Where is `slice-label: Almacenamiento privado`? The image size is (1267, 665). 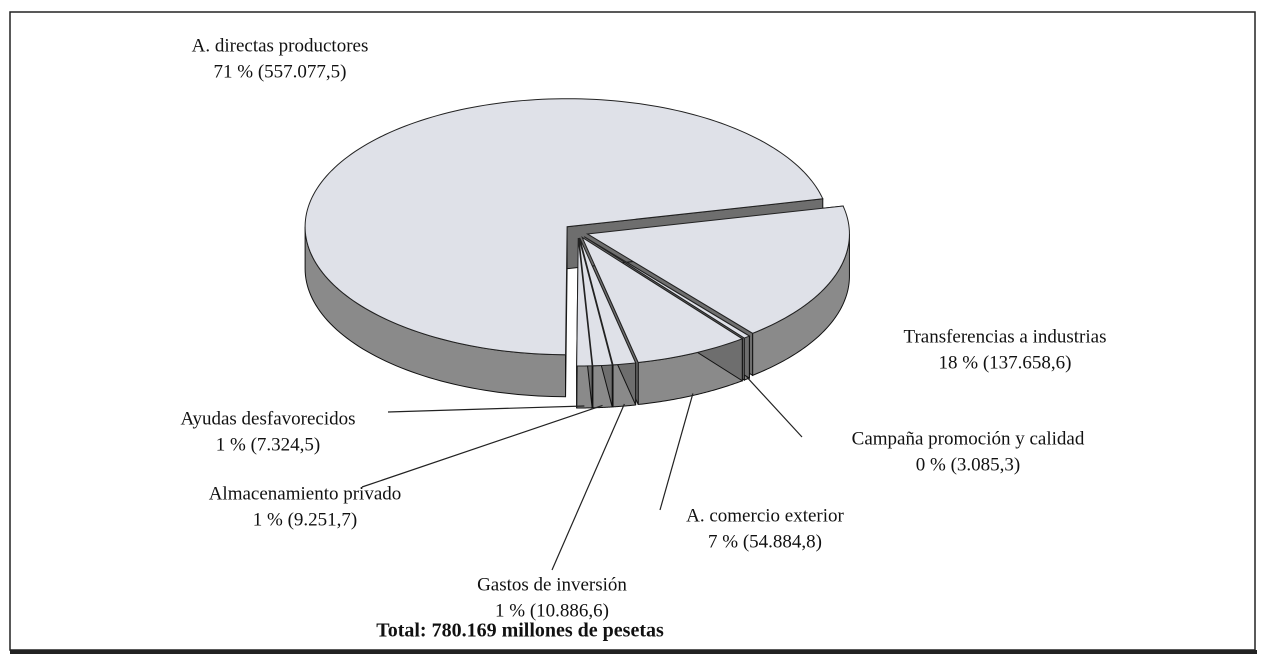
slice-label: Almacenamiento privado is located at coordinates (305, 493).